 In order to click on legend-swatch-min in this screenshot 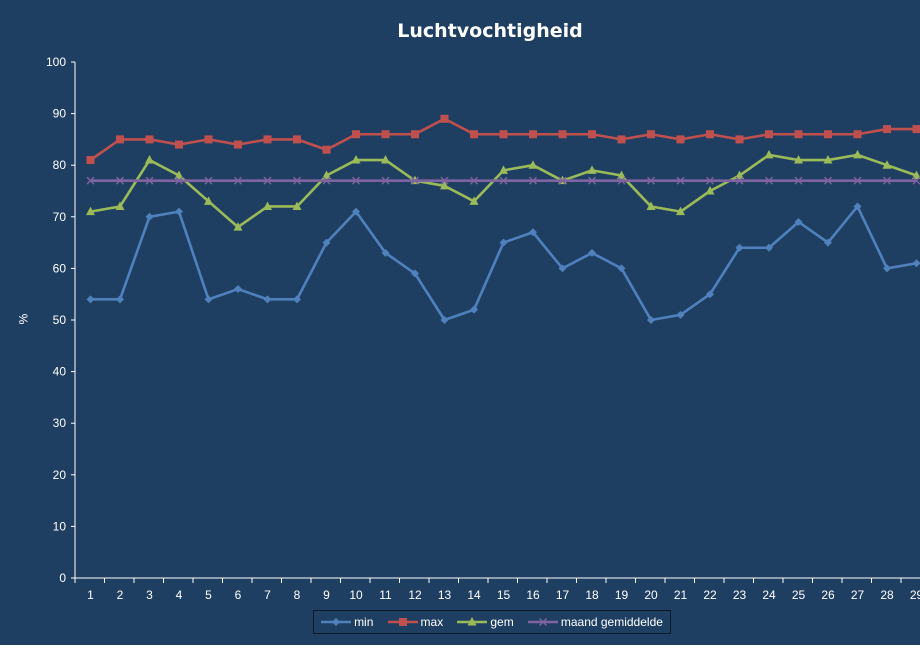, I will do `click(336, 622)`.